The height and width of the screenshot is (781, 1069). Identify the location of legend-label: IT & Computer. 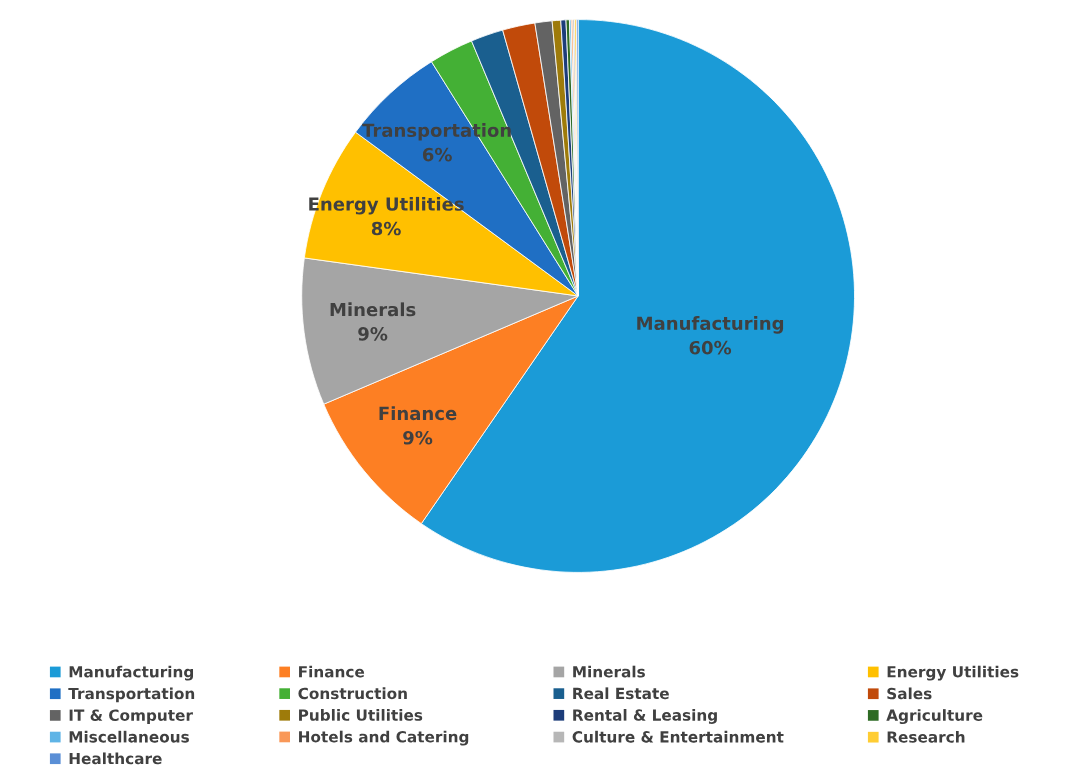
(131, 716).